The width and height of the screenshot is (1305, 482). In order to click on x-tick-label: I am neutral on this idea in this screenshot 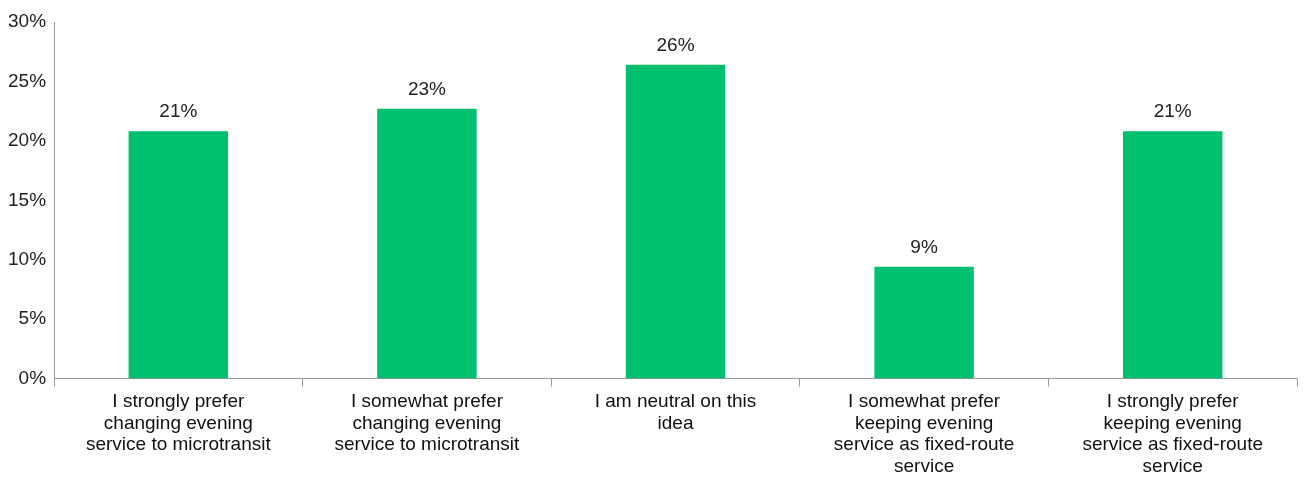, I will do `click(675, 411)`.